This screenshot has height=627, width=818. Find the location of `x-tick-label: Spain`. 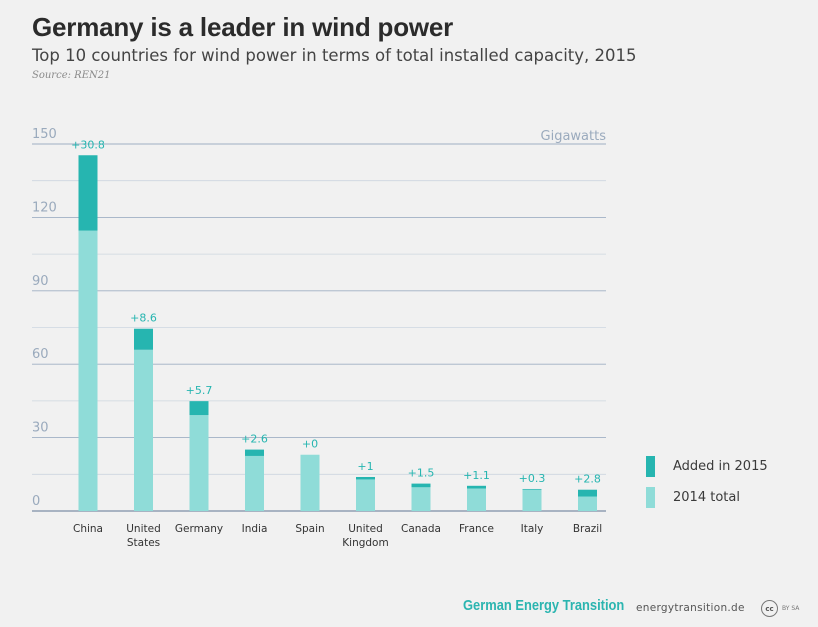

x-tick-label: Spain is located at coordinates (309, 529).